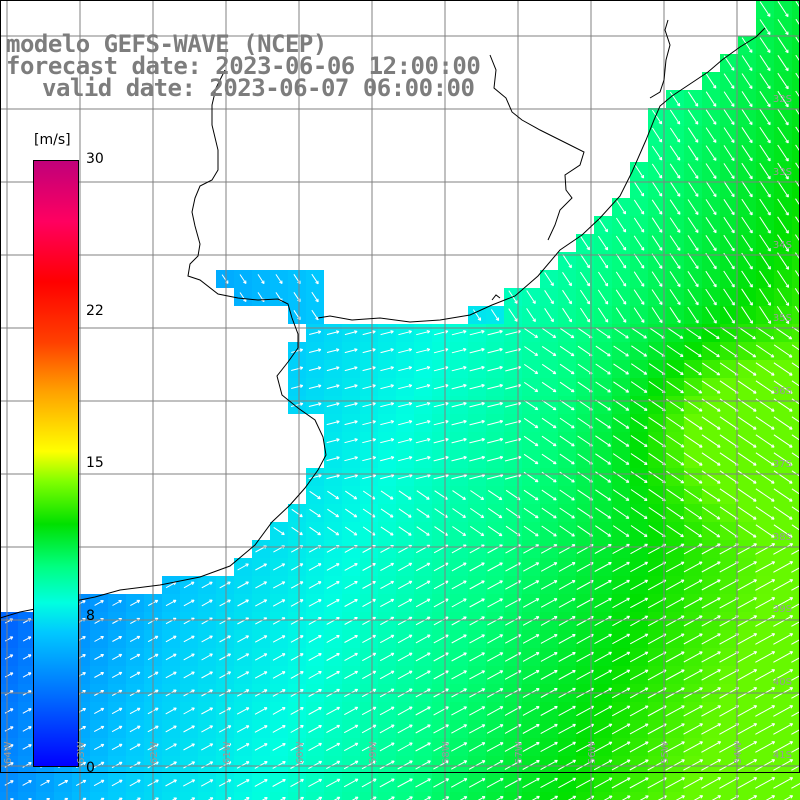  What do you see at coordinates (90, 616) in the screenshot?
I see `colorbar-tick-8: 8` at bounding box center [90, 616].